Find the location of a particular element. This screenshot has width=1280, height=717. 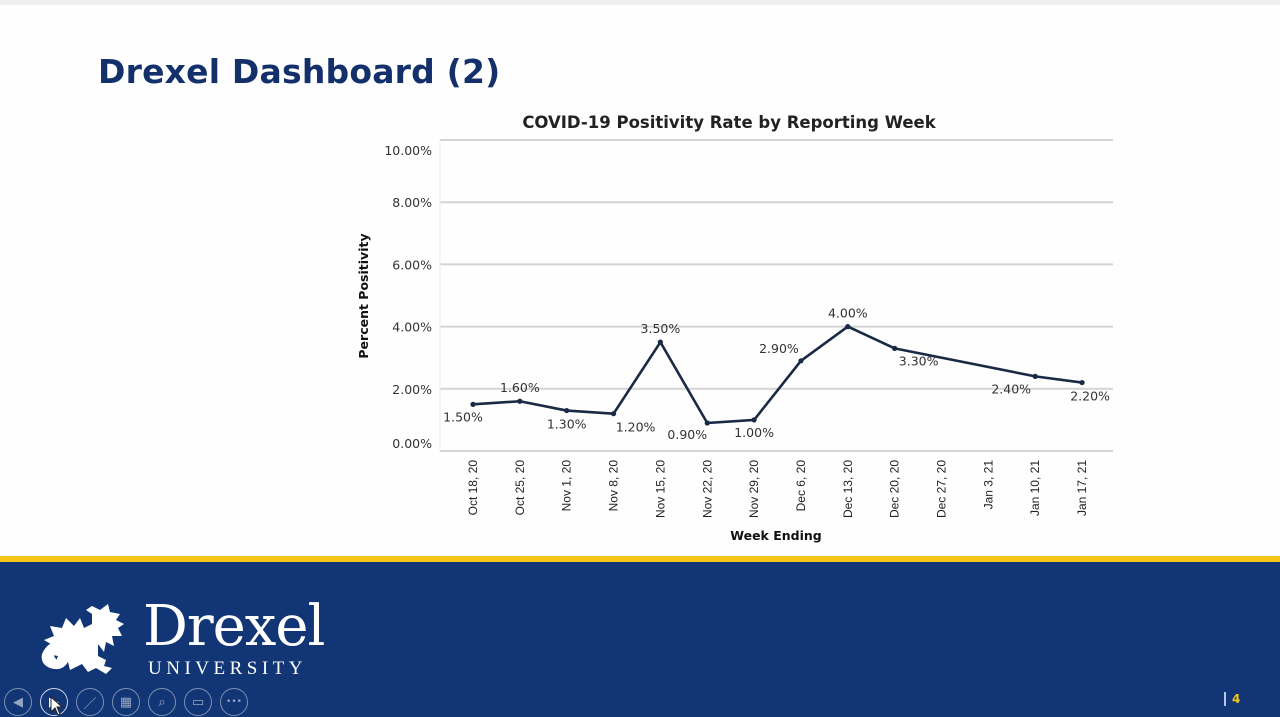

x-tick-label: Oct 25, 20 is located at coordinates (520, 488).